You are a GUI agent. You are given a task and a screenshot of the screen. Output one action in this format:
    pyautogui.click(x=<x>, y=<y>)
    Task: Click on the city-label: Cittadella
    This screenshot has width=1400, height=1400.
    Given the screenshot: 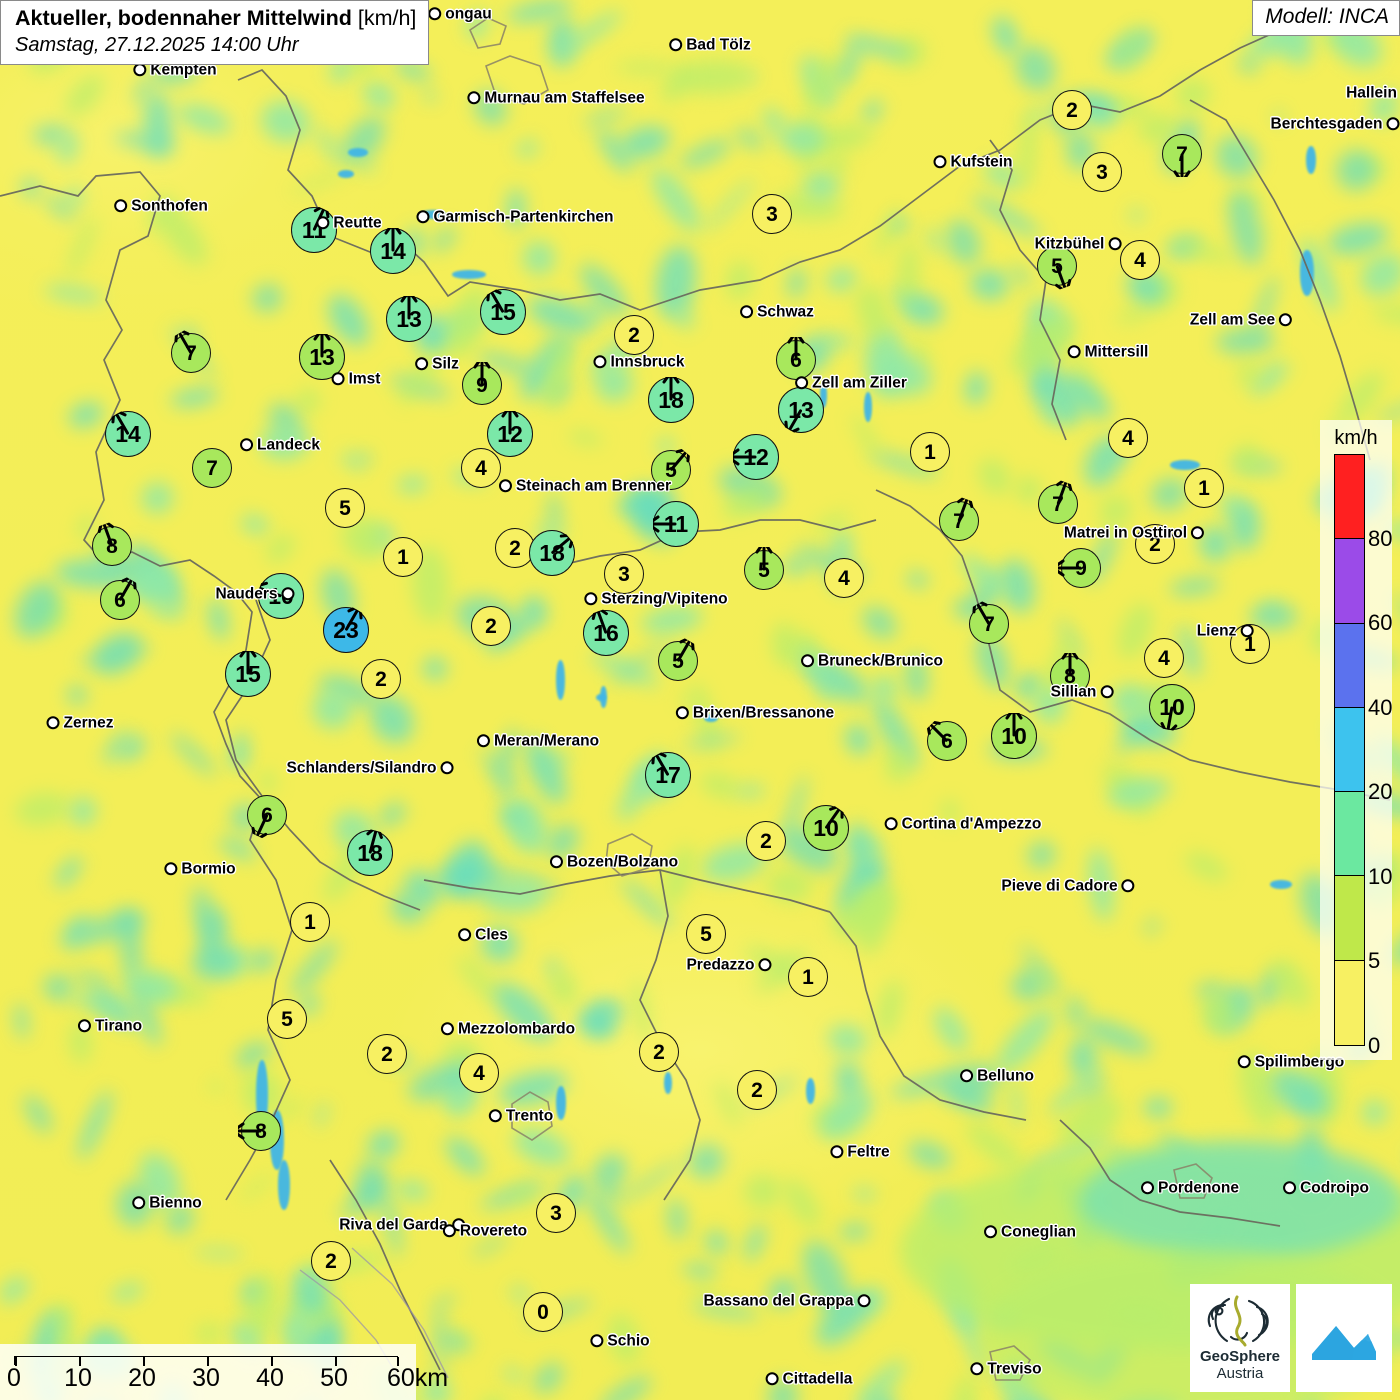 What is the action you would take?
    pyautogui.click(x=808, y=1379)
    